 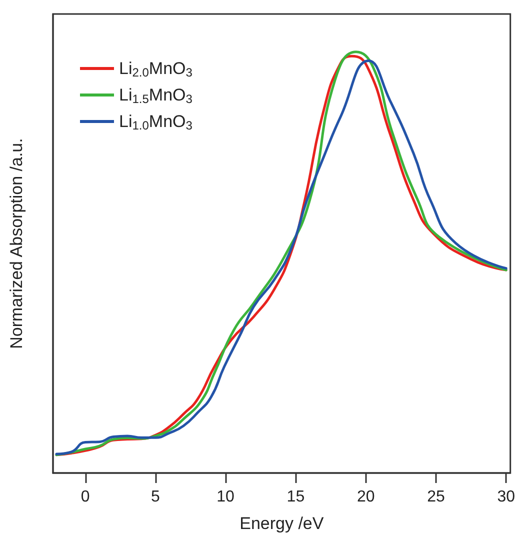 What do you see at coordinates (506, 497) in the screenshot?
I see `x-tick-label: 30` at bounding box center [506, 497].